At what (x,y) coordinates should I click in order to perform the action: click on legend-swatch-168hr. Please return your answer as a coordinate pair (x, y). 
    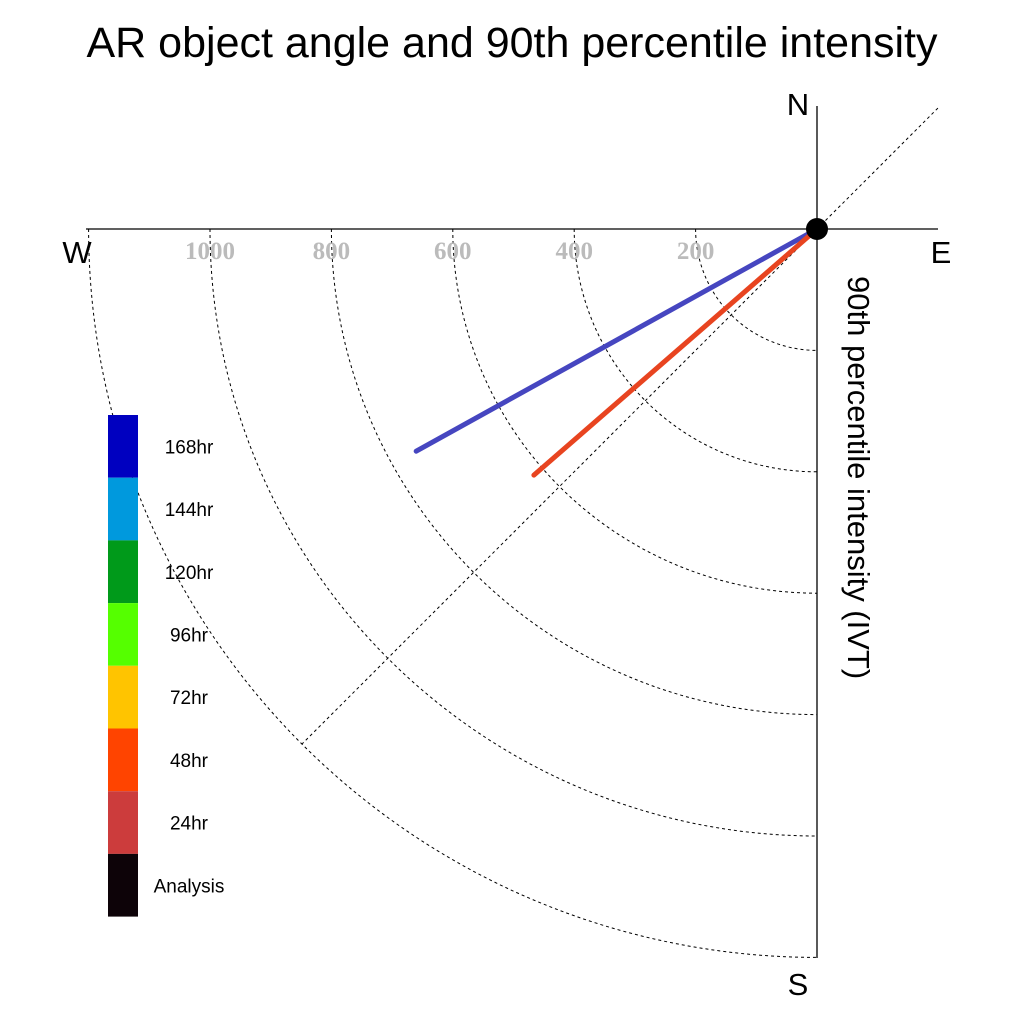
    Looking at the image, I should click on (123, 446).